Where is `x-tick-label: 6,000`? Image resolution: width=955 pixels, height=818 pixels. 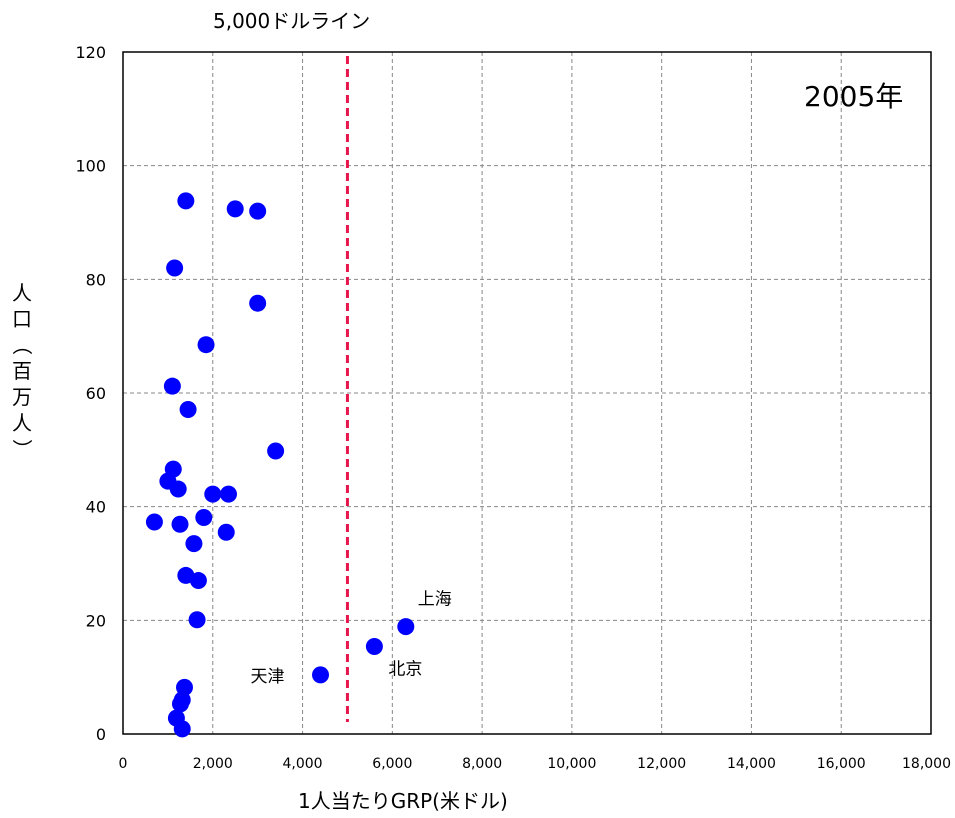
x-tick-label: 6,000 is located at coordinates (392, 764).